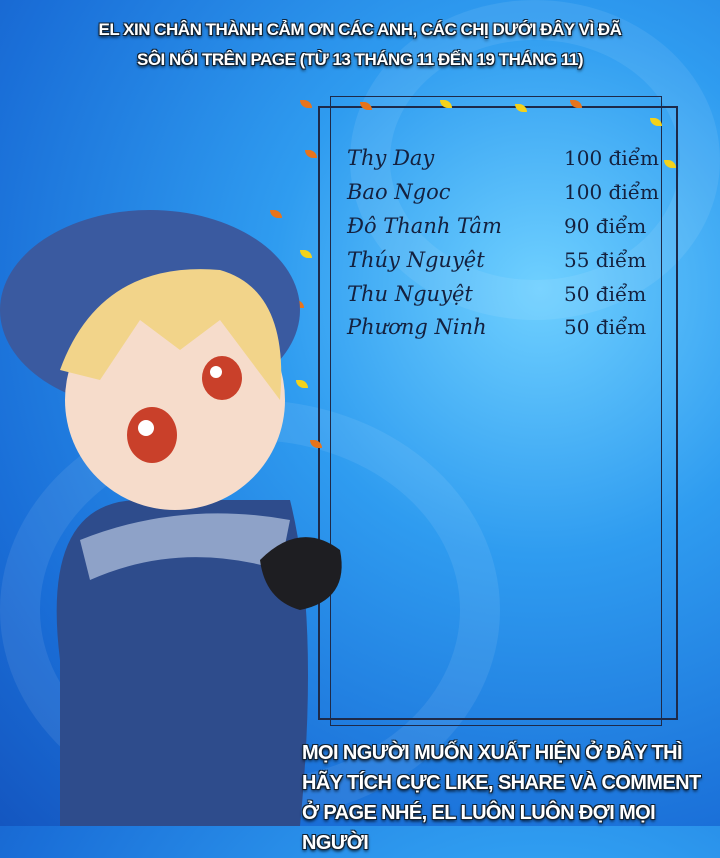 This screenshot has width=720, height=858. Describe the element at coordinates (391, 158) in the screenshot. I see `member-name: Thy Day` at that location.